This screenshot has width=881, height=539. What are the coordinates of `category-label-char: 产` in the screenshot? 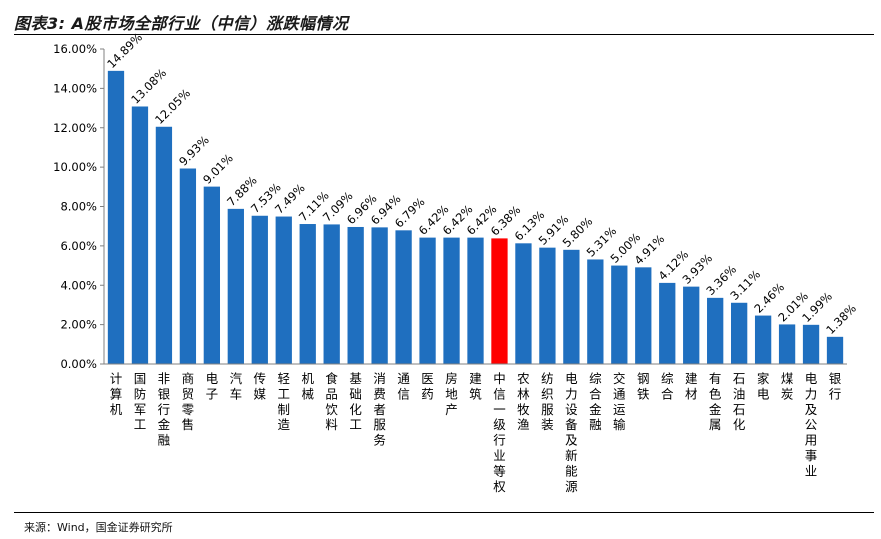 It's located at (451, 409).